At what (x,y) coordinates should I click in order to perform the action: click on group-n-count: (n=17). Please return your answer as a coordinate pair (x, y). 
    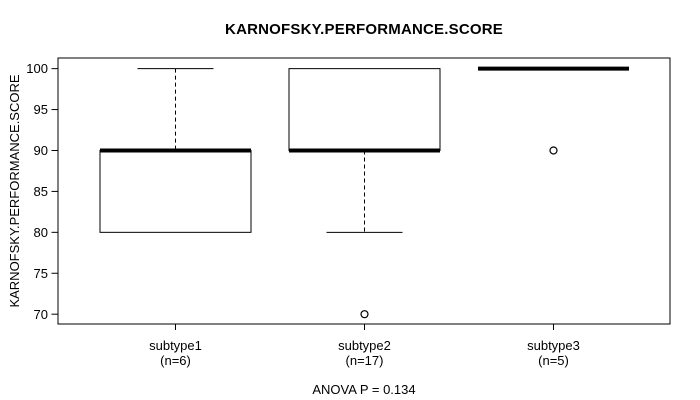
    Looking at the image, I should click on (364, 360).